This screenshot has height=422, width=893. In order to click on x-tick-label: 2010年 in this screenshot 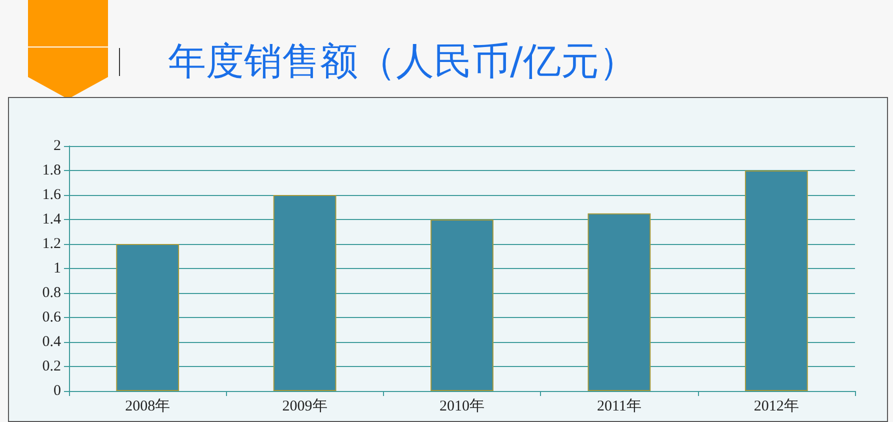, I will do `click(462, 406)`.